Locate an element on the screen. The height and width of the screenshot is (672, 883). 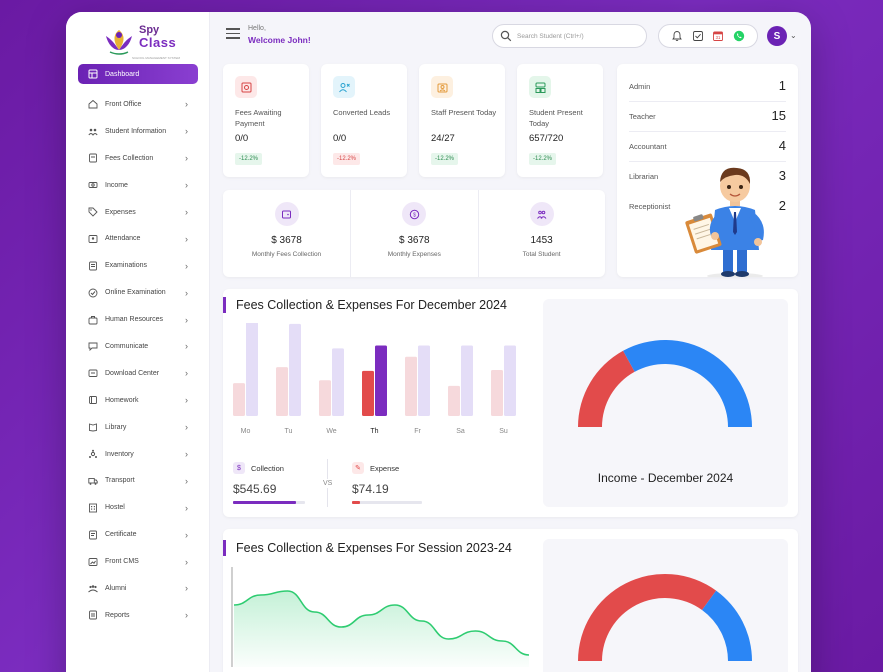
role-row-receptionist: Receptionist 2 is located at coordinates (707, 207).